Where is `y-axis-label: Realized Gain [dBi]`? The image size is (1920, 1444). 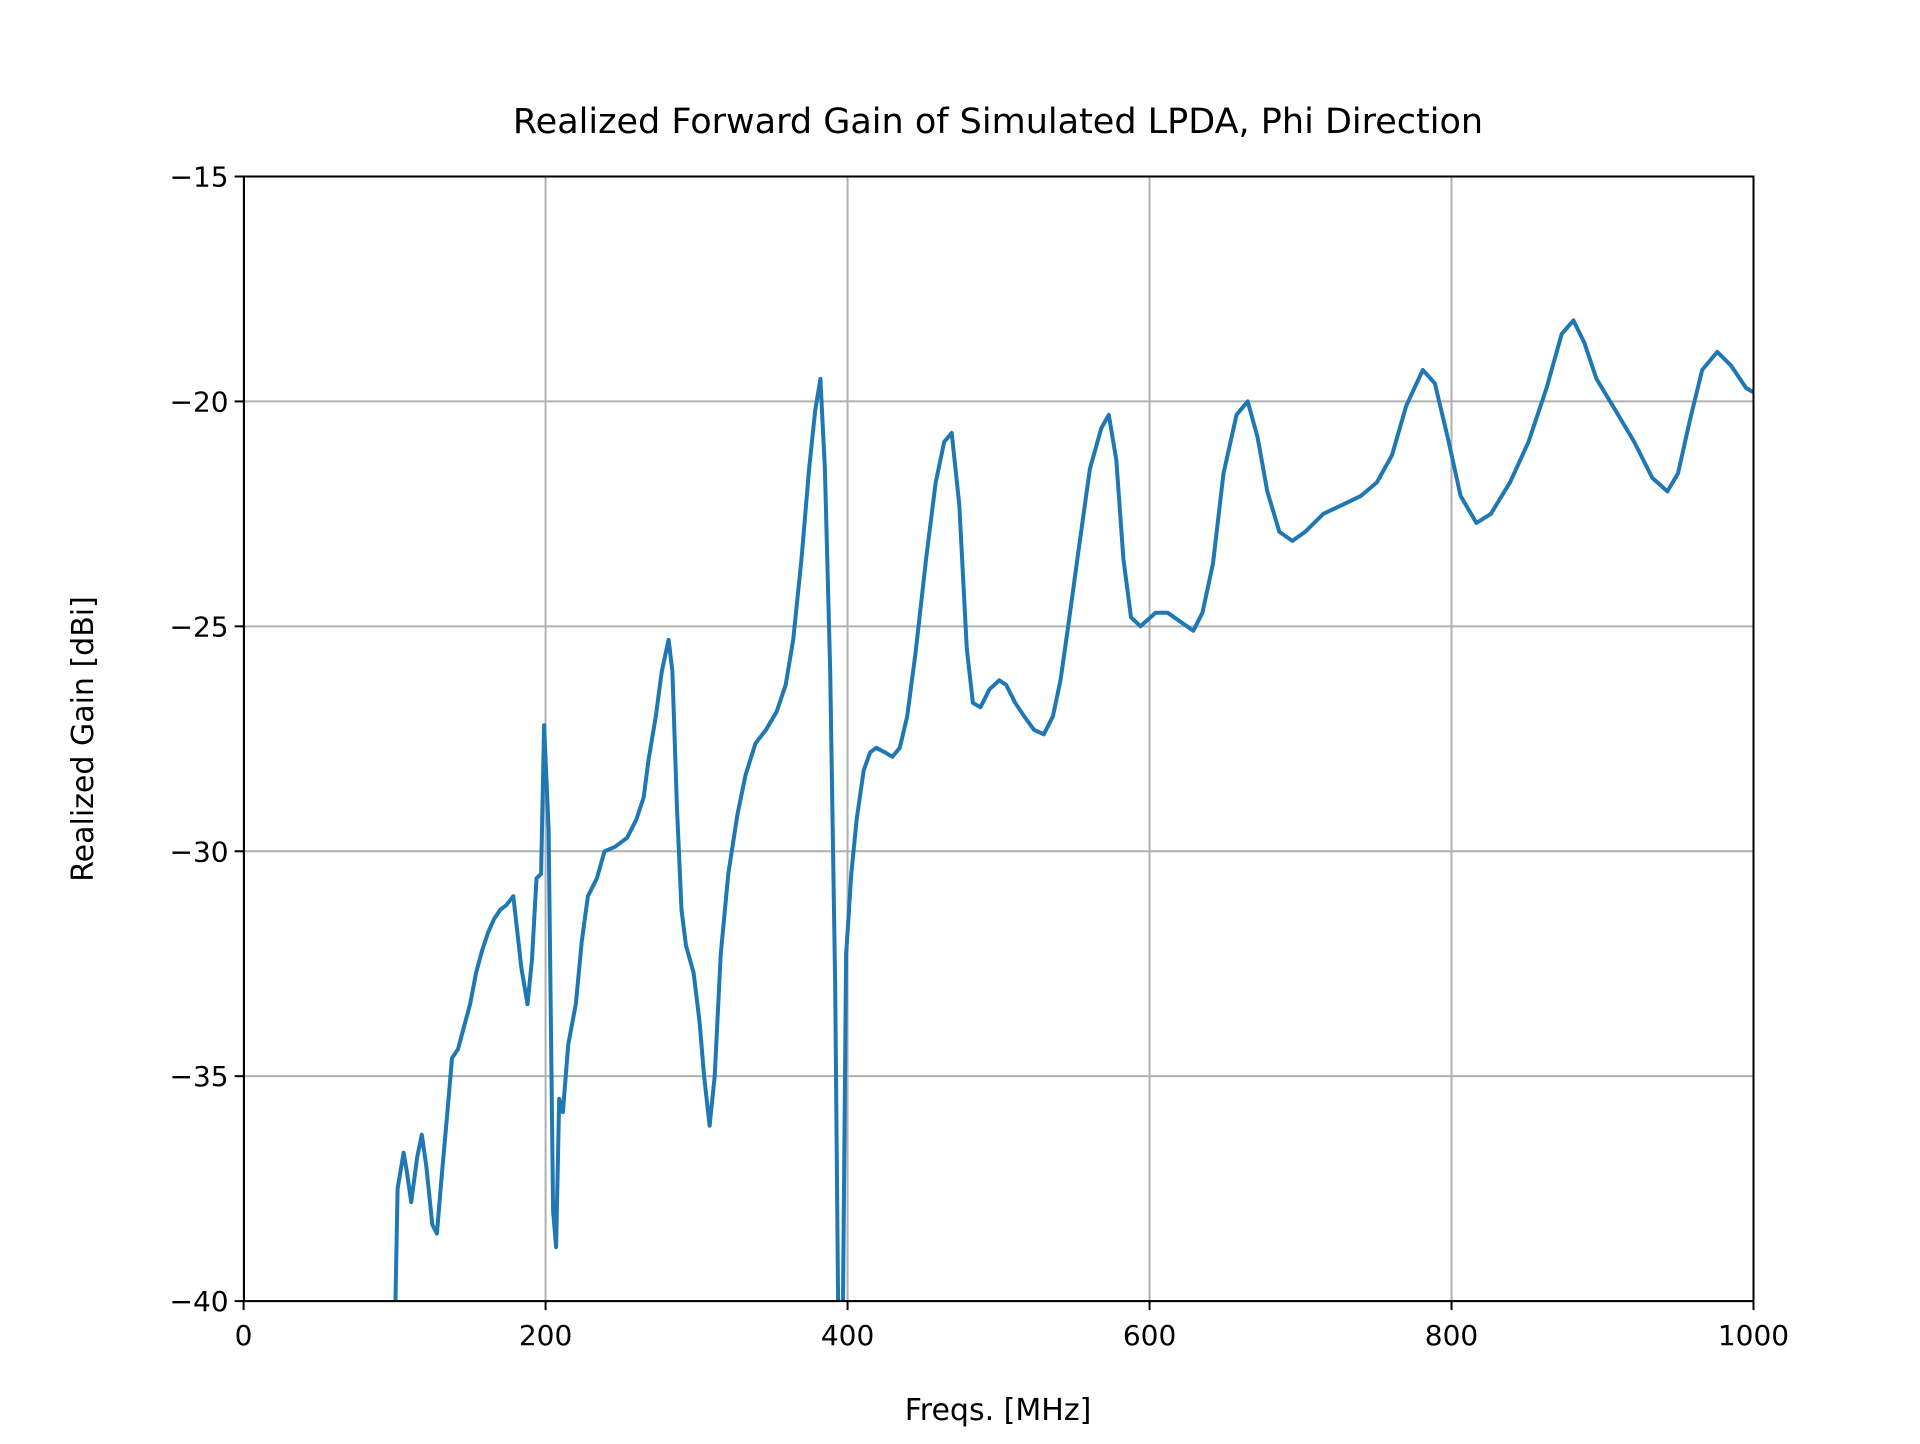
y-axis-label: Realized Gain [dBi] is located at coordinates (83, 739).